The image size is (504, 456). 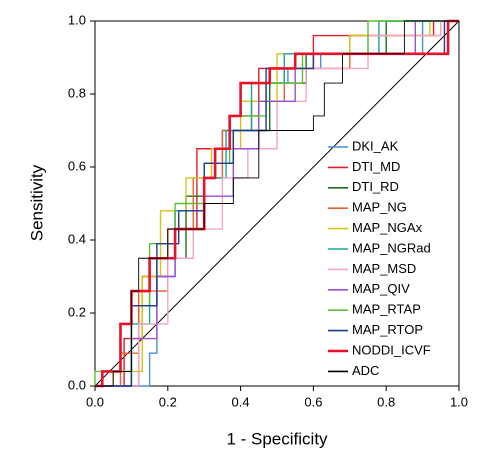 What do you see at coordinates (459, 401) in the screenshot?
I see `x-tick-label: 1.0` at bounding box center [459, 401].